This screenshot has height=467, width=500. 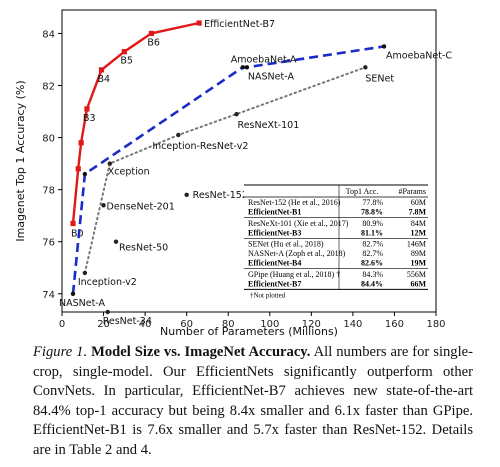 I want to click on point-label: B3, so click(x=89, y=118).